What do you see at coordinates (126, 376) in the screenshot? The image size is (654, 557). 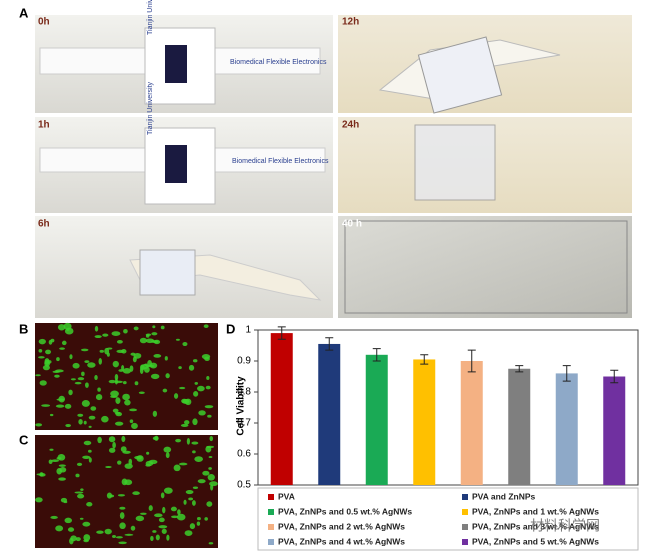 I see `fluorescence-image` at bounding box center [126, 376].